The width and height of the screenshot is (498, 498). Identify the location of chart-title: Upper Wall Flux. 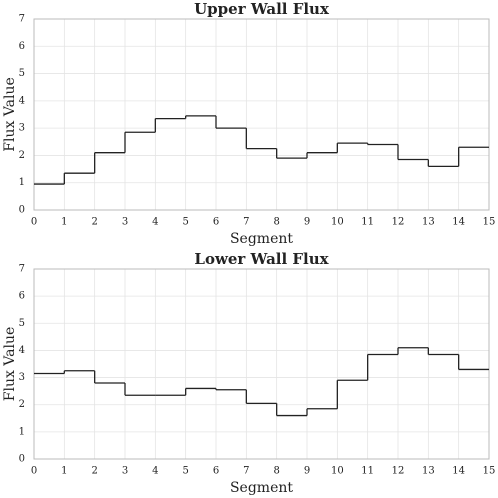
(262, 9).